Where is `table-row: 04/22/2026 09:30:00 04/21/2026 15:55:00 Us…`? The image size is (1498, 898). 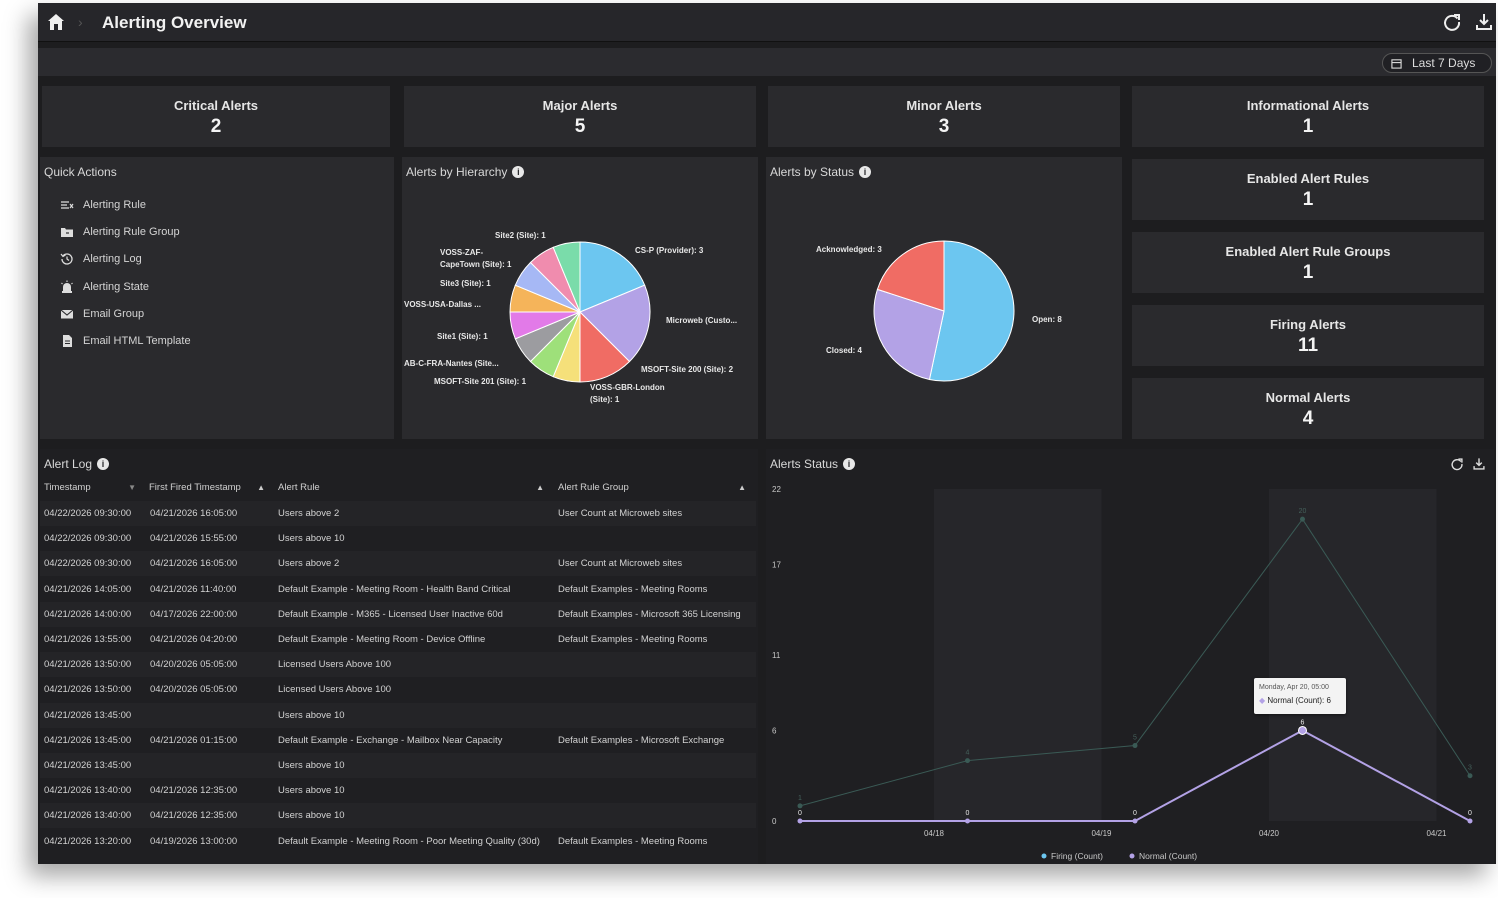 table-row: 04/22/2026 09:30:00 04/21/2026 15:55:00 Us… is located at coordinates (398, 538).